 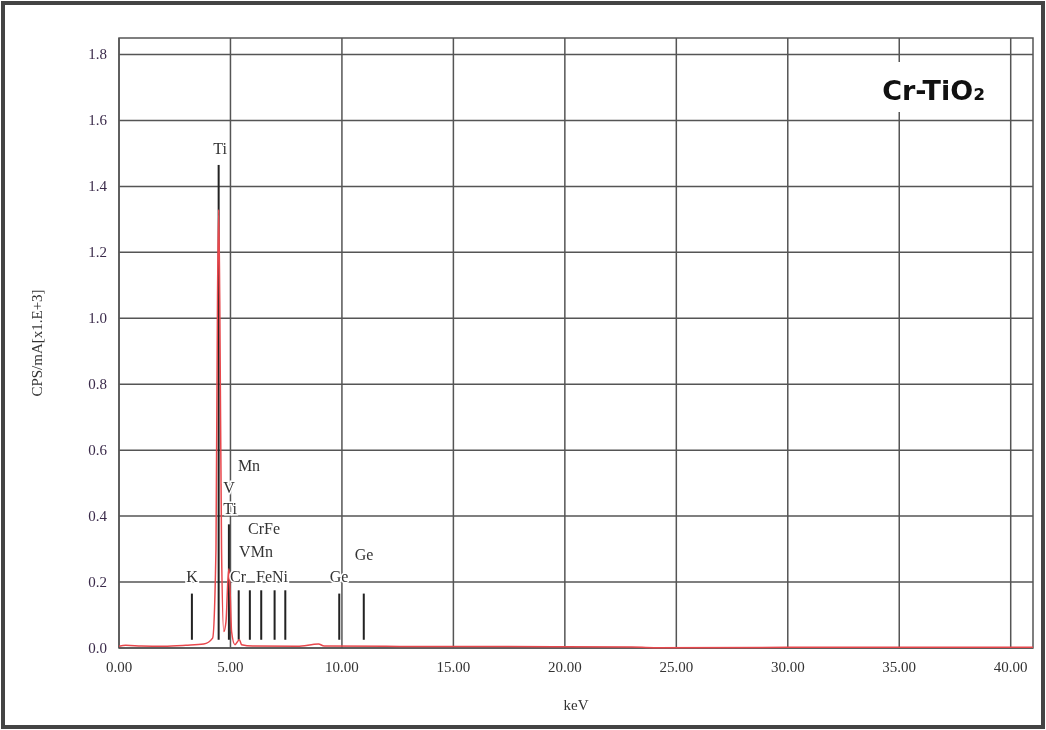 I want to click on annotation: Ti, so click(x=220, y=148).